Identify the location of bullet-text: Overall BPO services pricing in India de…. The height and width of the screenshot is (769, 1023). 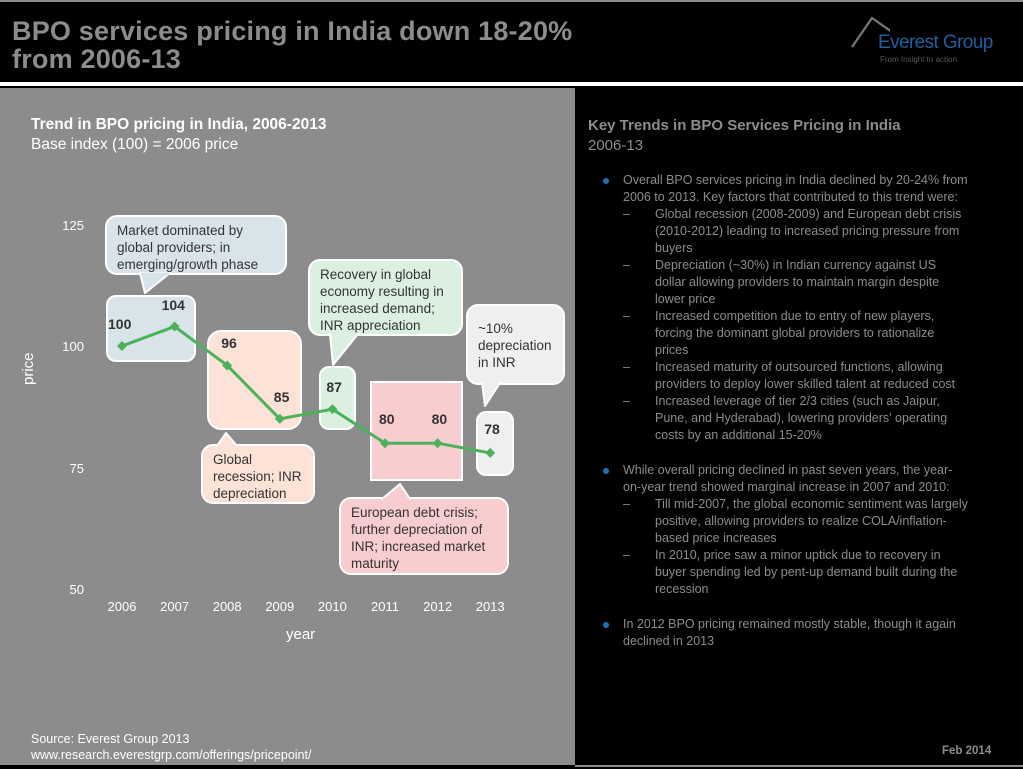
(795, 188).